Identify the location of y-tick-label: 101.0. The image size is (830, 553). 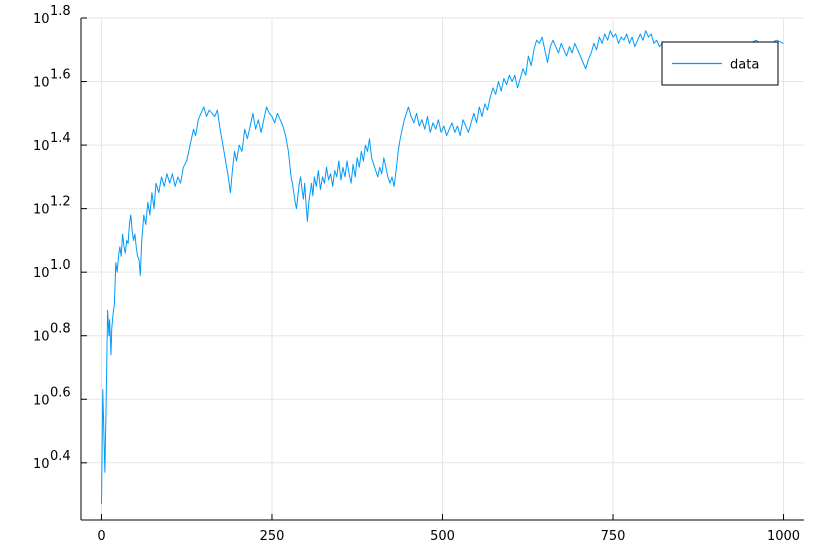
(52, 269).